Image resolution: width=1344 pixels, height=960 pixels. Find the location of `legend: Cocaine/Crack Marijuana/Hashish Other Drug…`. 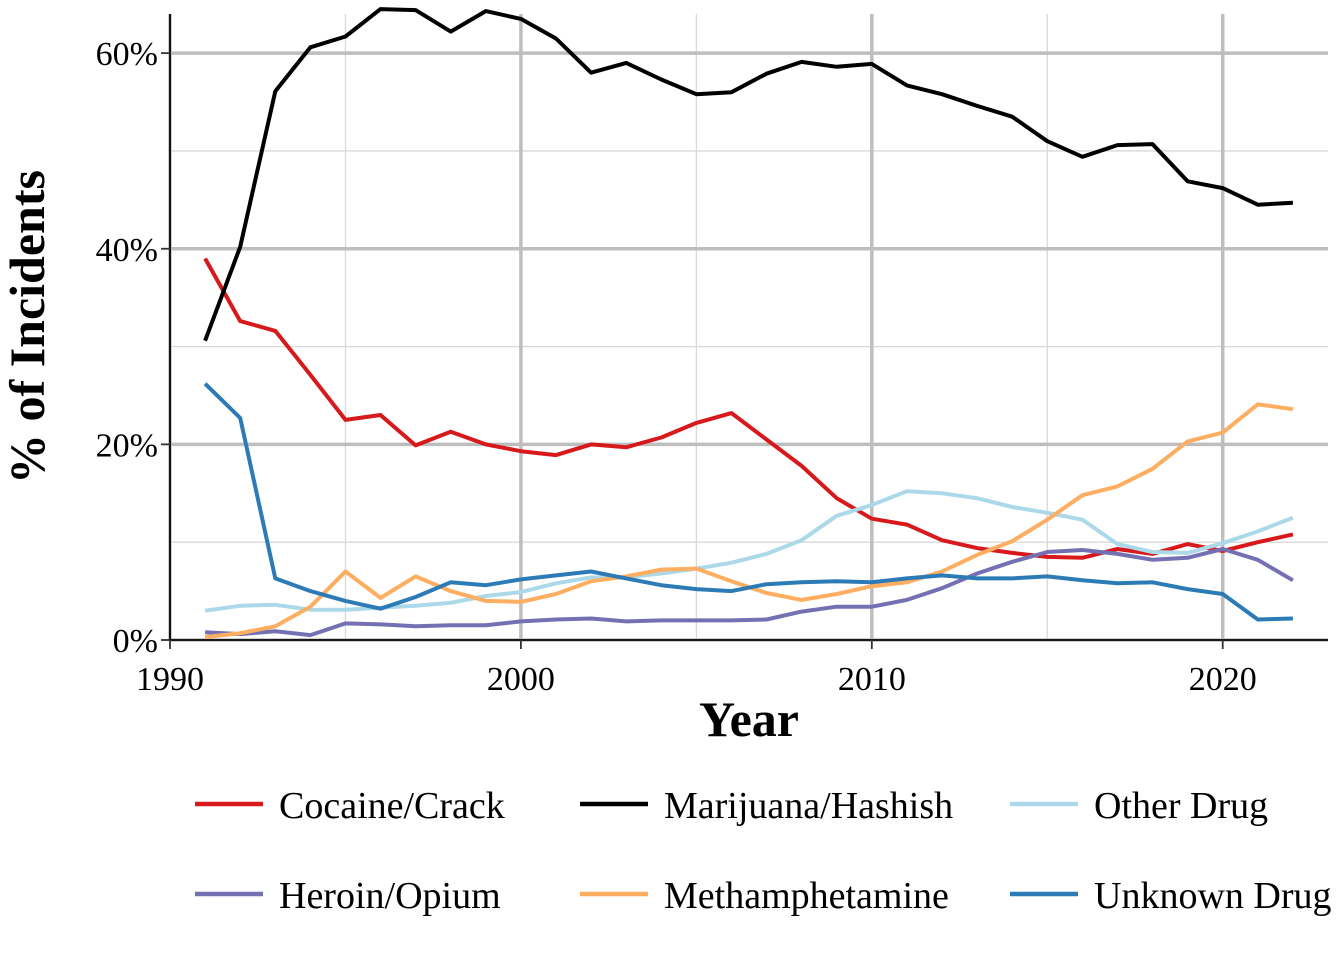

legend: Cocaine/Crack Marijuana/Hashish Other Drug… is located at coordinates (763, 851).